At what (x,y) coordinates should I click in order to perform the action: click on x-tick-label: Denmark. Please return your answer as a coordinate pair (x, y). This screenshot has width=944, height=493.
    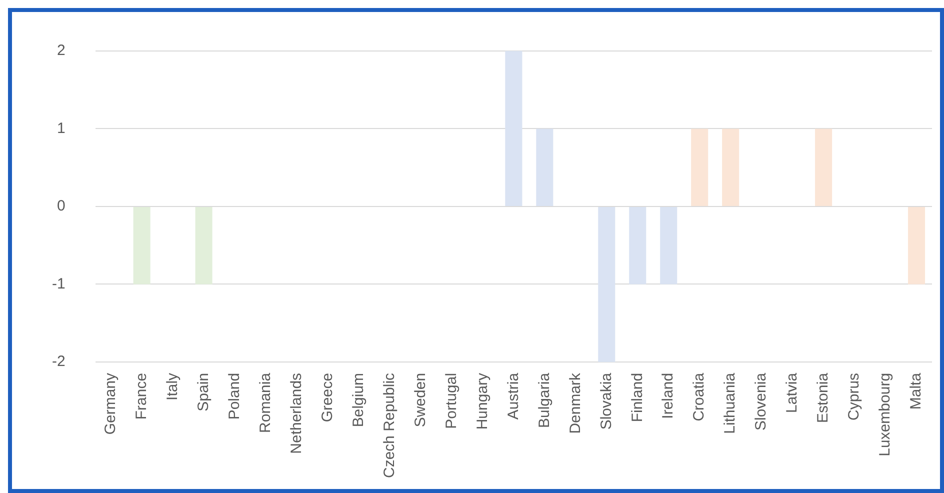
    Looking at the image, I should click on (575, 403).